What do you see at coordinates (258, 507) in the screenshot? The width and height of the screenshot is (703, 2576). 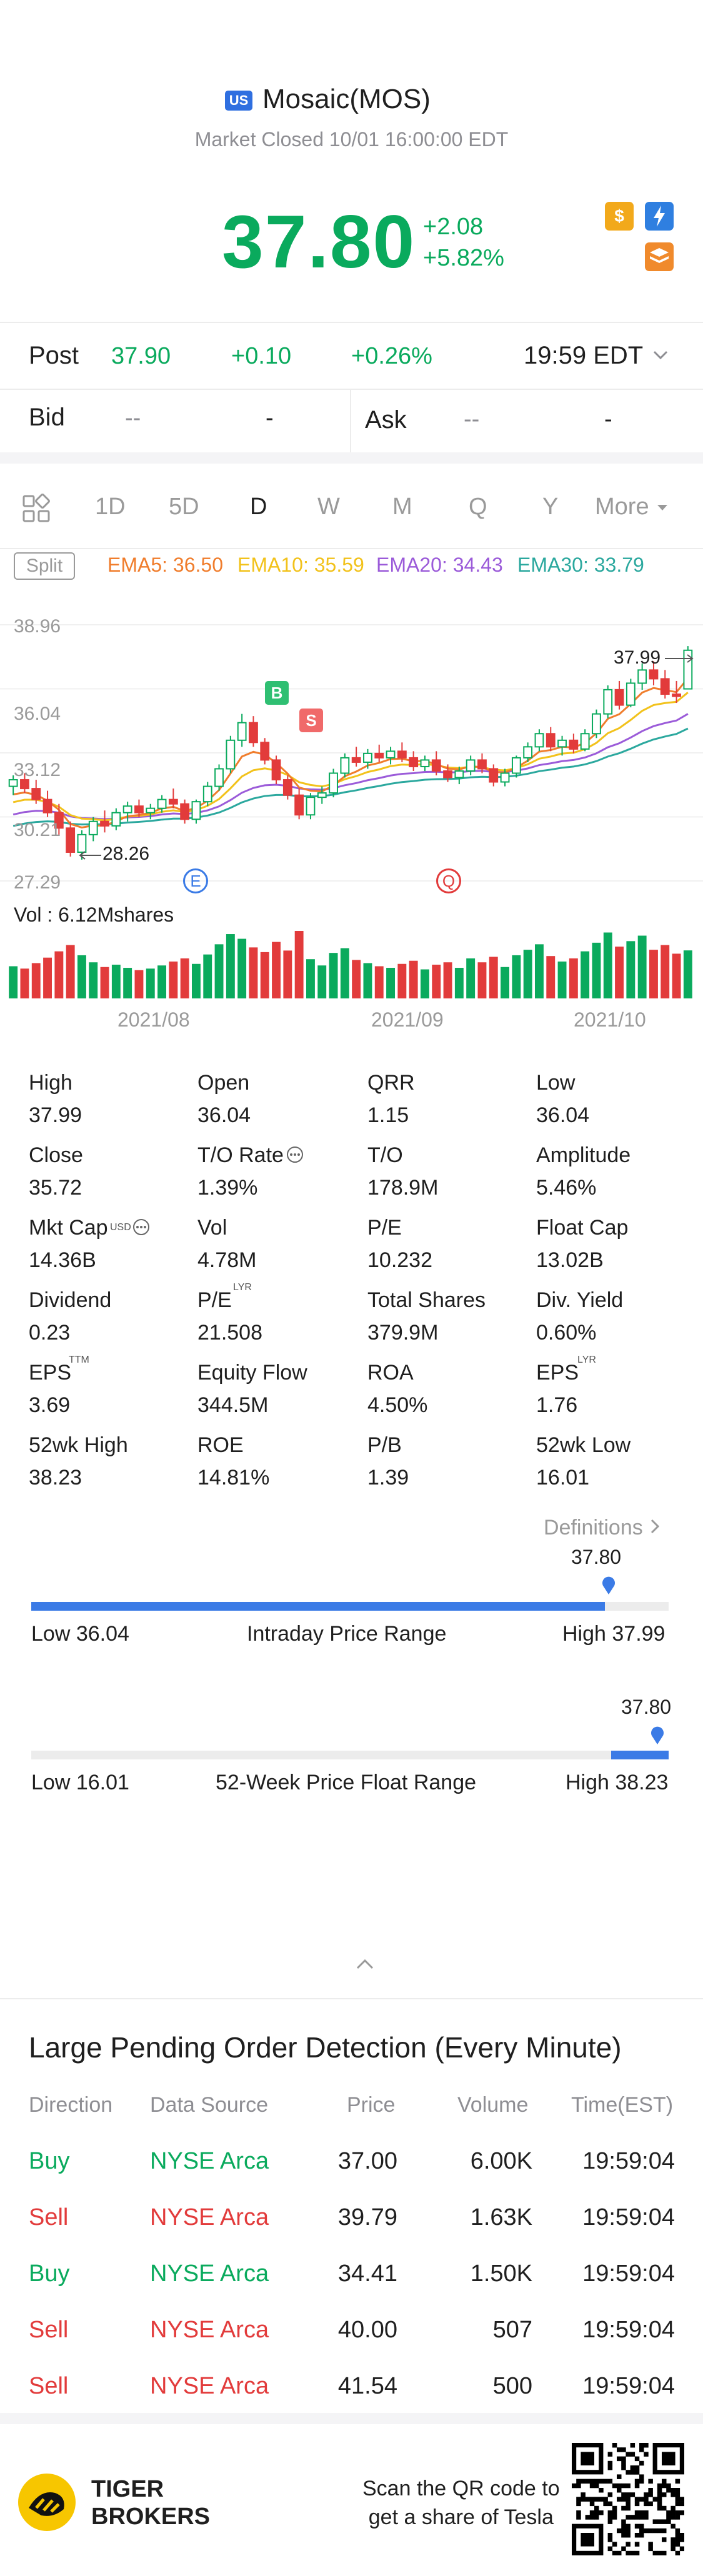 I see `tab-d: D` at bounding box center [258, 507].